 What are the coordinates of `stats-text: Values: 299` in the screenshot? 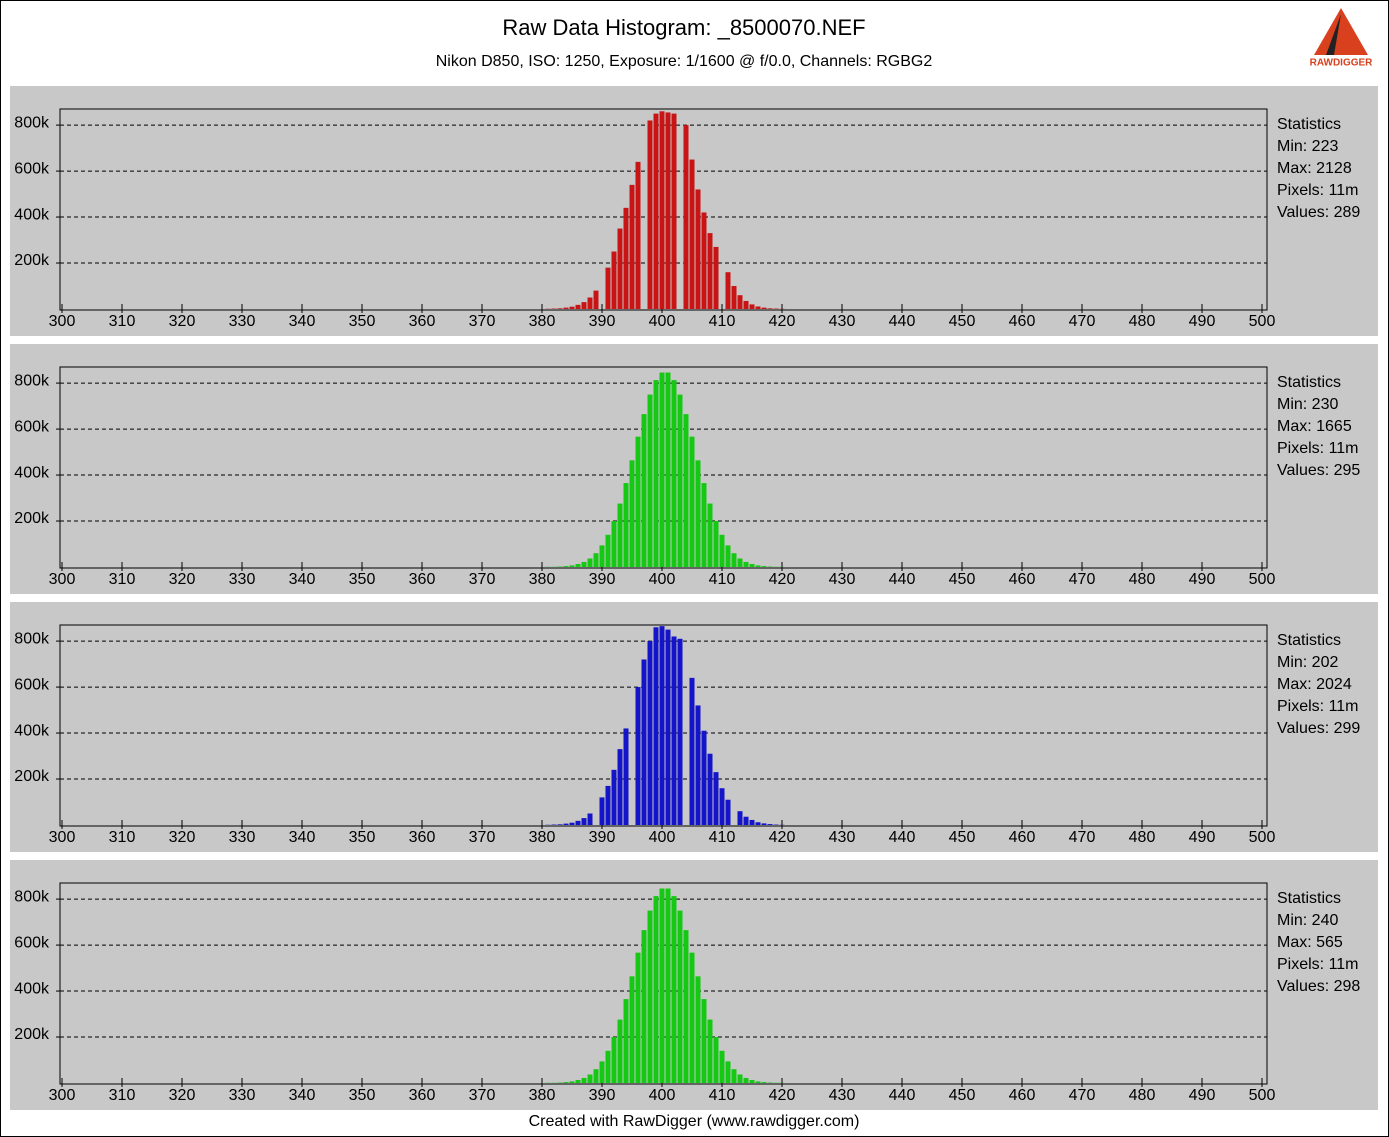 It's located at (1318, 728).